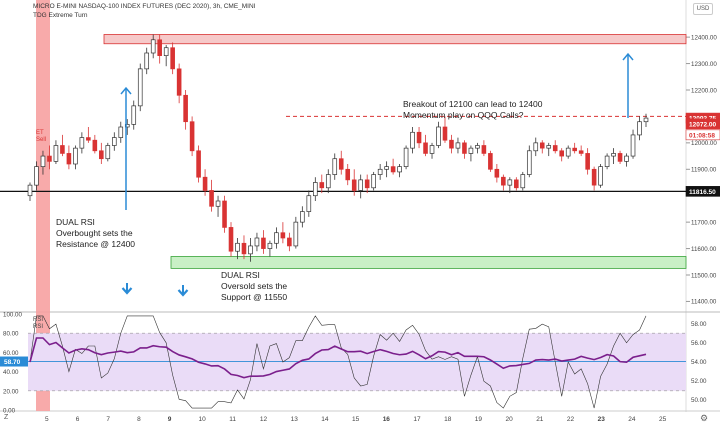 The width and height of the screenshot is (720, 425). Describe the element at coordinates (9, 411) in the screenshot. I see `rsi-left-tick: 0.00` at that location.